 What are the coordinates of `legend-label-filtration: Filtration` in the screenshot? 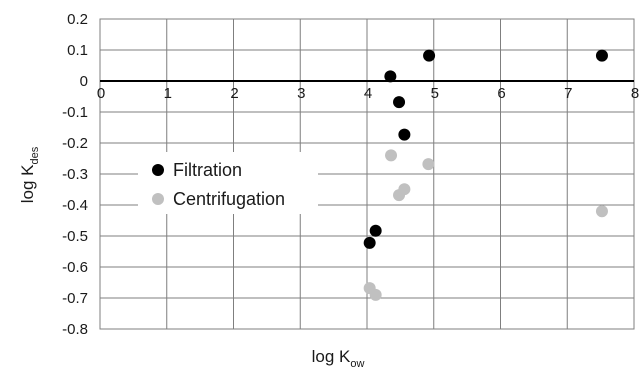 It's located at (207, 170).